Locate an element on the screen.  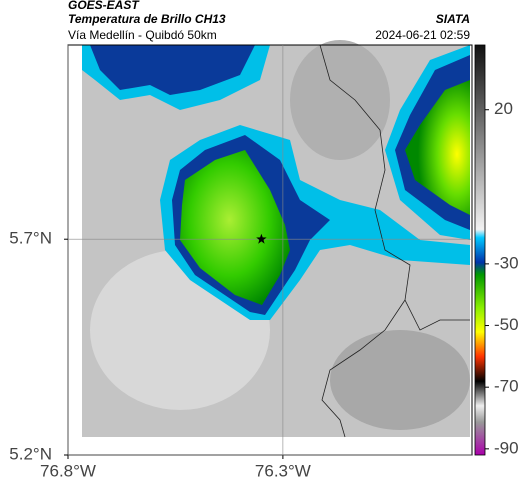
y-tick-label: 5.2°N is located at coordinates (30, 453).